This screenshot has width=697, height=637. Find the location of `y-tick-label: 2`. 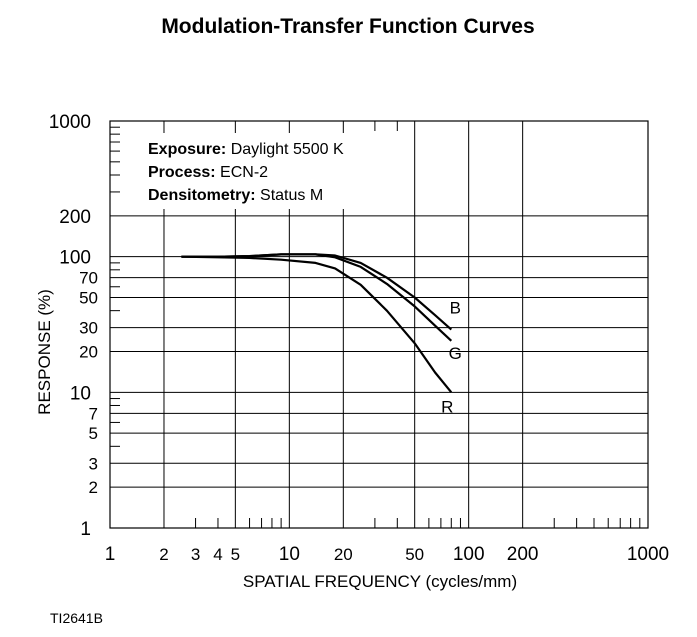

y-tick-label: 2 is located at coordinates (93, 487).